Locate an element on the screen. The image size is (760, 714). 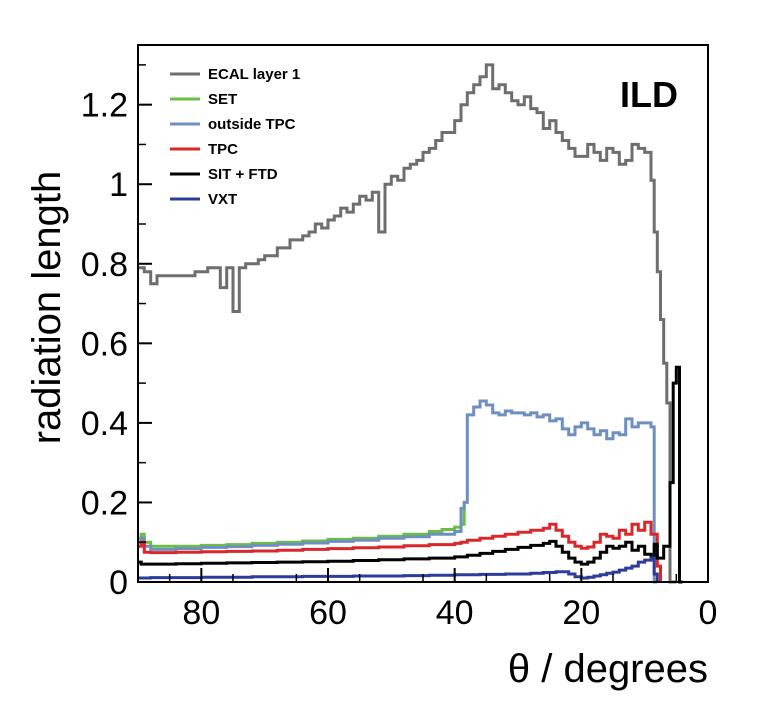
series-line-tpc is located at coordinates (400, 551).